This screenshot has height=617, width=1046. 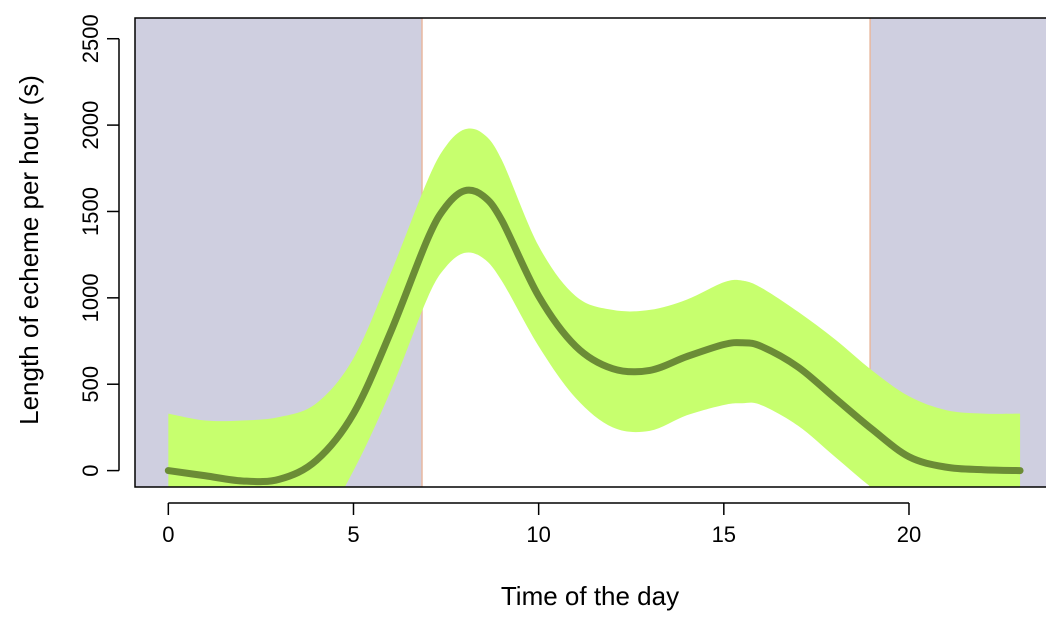 What do you see at coordinates (90, 384) in the screenshot?
I see `y-tick-label: 500` at bounding box center [90, 384].